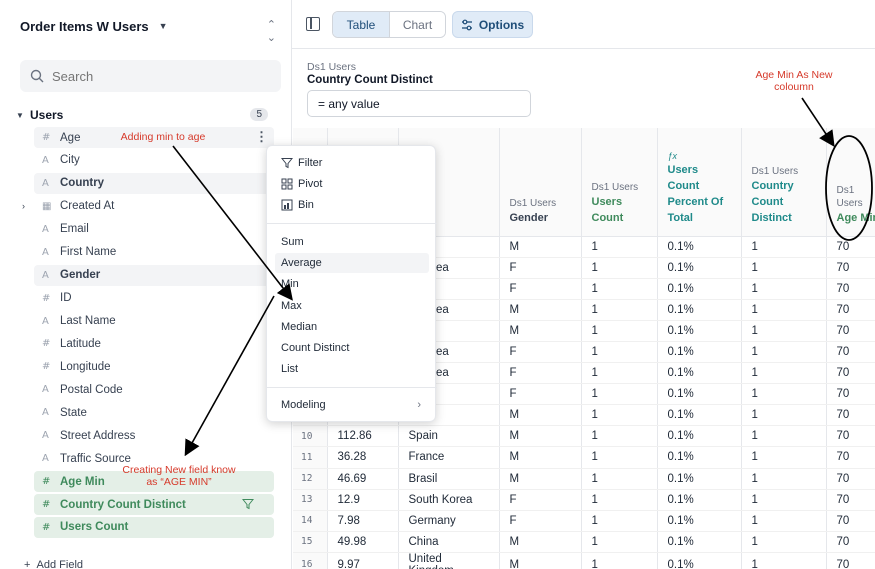 This screenshot has width=875, height=569. Describe the element at coordinates (299, 326) in the screenshot. I see `menu-item-median: Median` at that location.